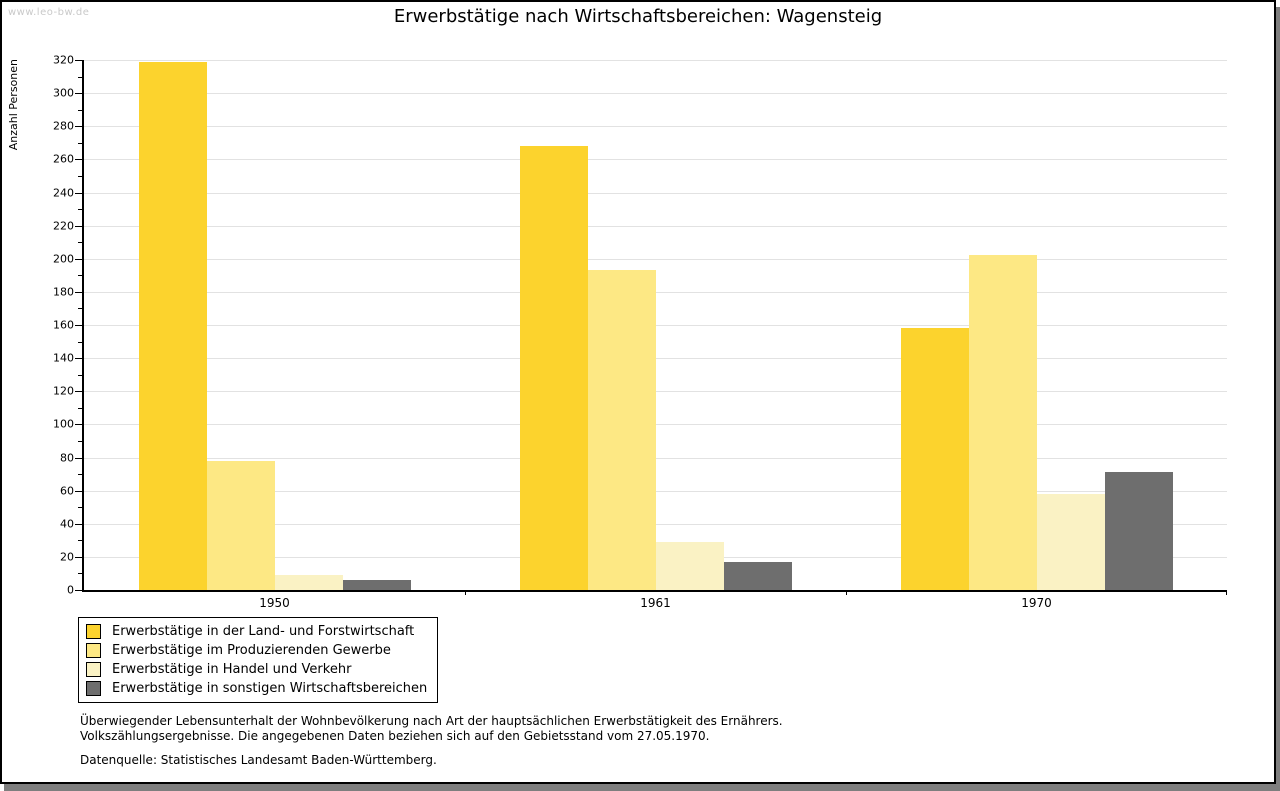 This screenshot has width=1280, height=791. Describe the element at coordinates (49, 12) in the screenshot. I see `watermark-text: www.leo-bw.de` at that location.